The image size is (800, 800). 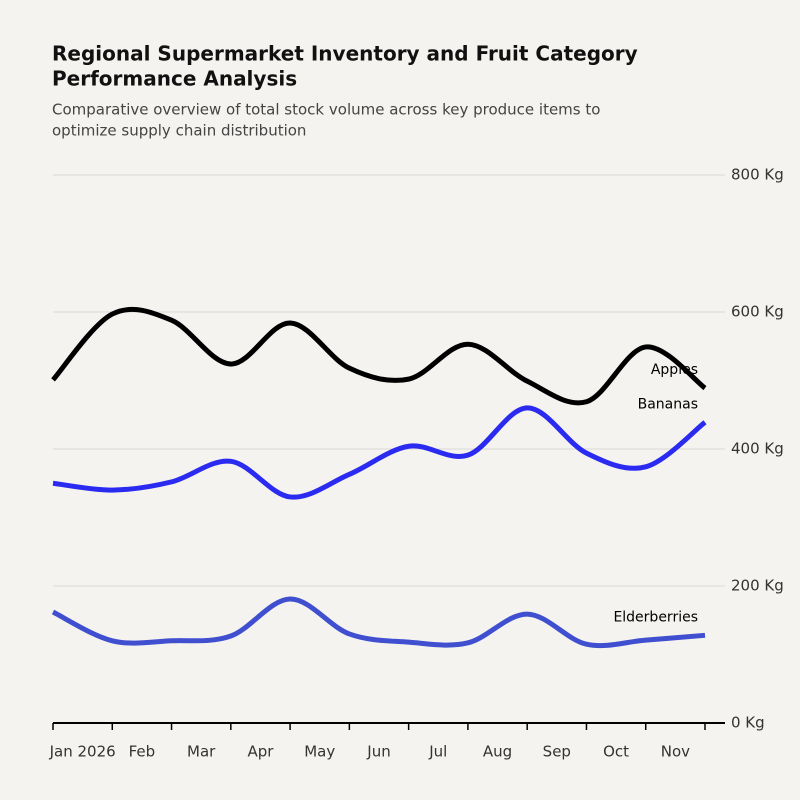 I want to click on y-tick-label: 800 Kg, so click(x=757, y=175).